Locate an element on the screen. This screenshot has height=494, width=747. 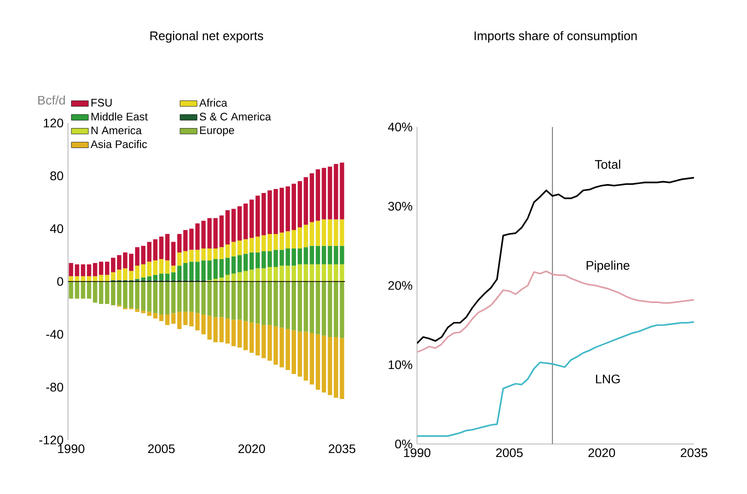
chart-title: Regional net exports is located at coordinates (207, 37).